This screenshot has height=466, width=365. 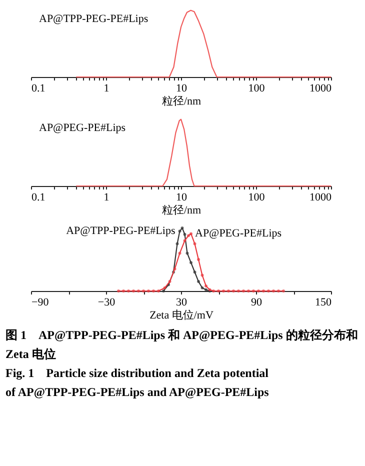 I want to click on series-label: AP@TPP-PEG-PE#Lips, so click(x=121, y=231).